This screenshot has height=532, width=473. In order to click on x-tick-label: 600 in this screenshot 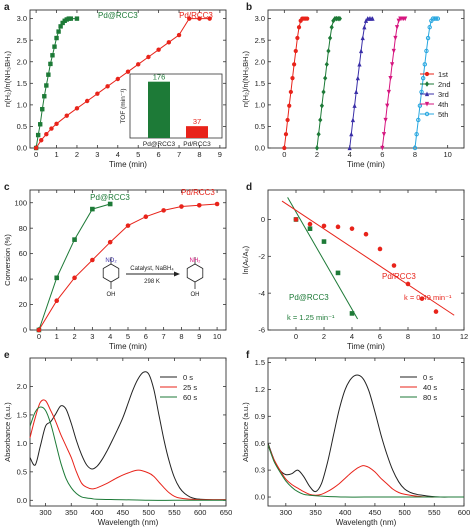, I will do `click(464, 512)`.